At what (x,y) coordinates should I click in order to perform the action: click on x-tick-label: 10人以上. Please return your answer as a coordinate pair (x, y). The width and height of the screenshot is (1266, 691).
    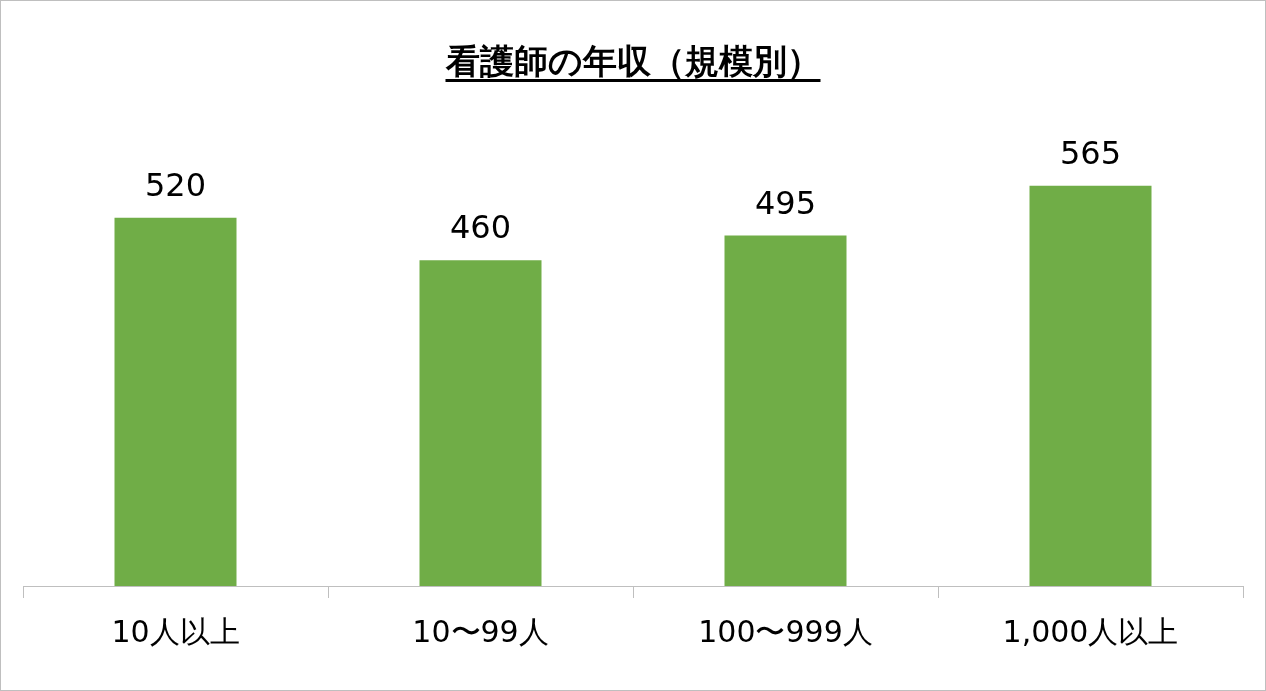
    Looking at the image, I should click on (175, 631).